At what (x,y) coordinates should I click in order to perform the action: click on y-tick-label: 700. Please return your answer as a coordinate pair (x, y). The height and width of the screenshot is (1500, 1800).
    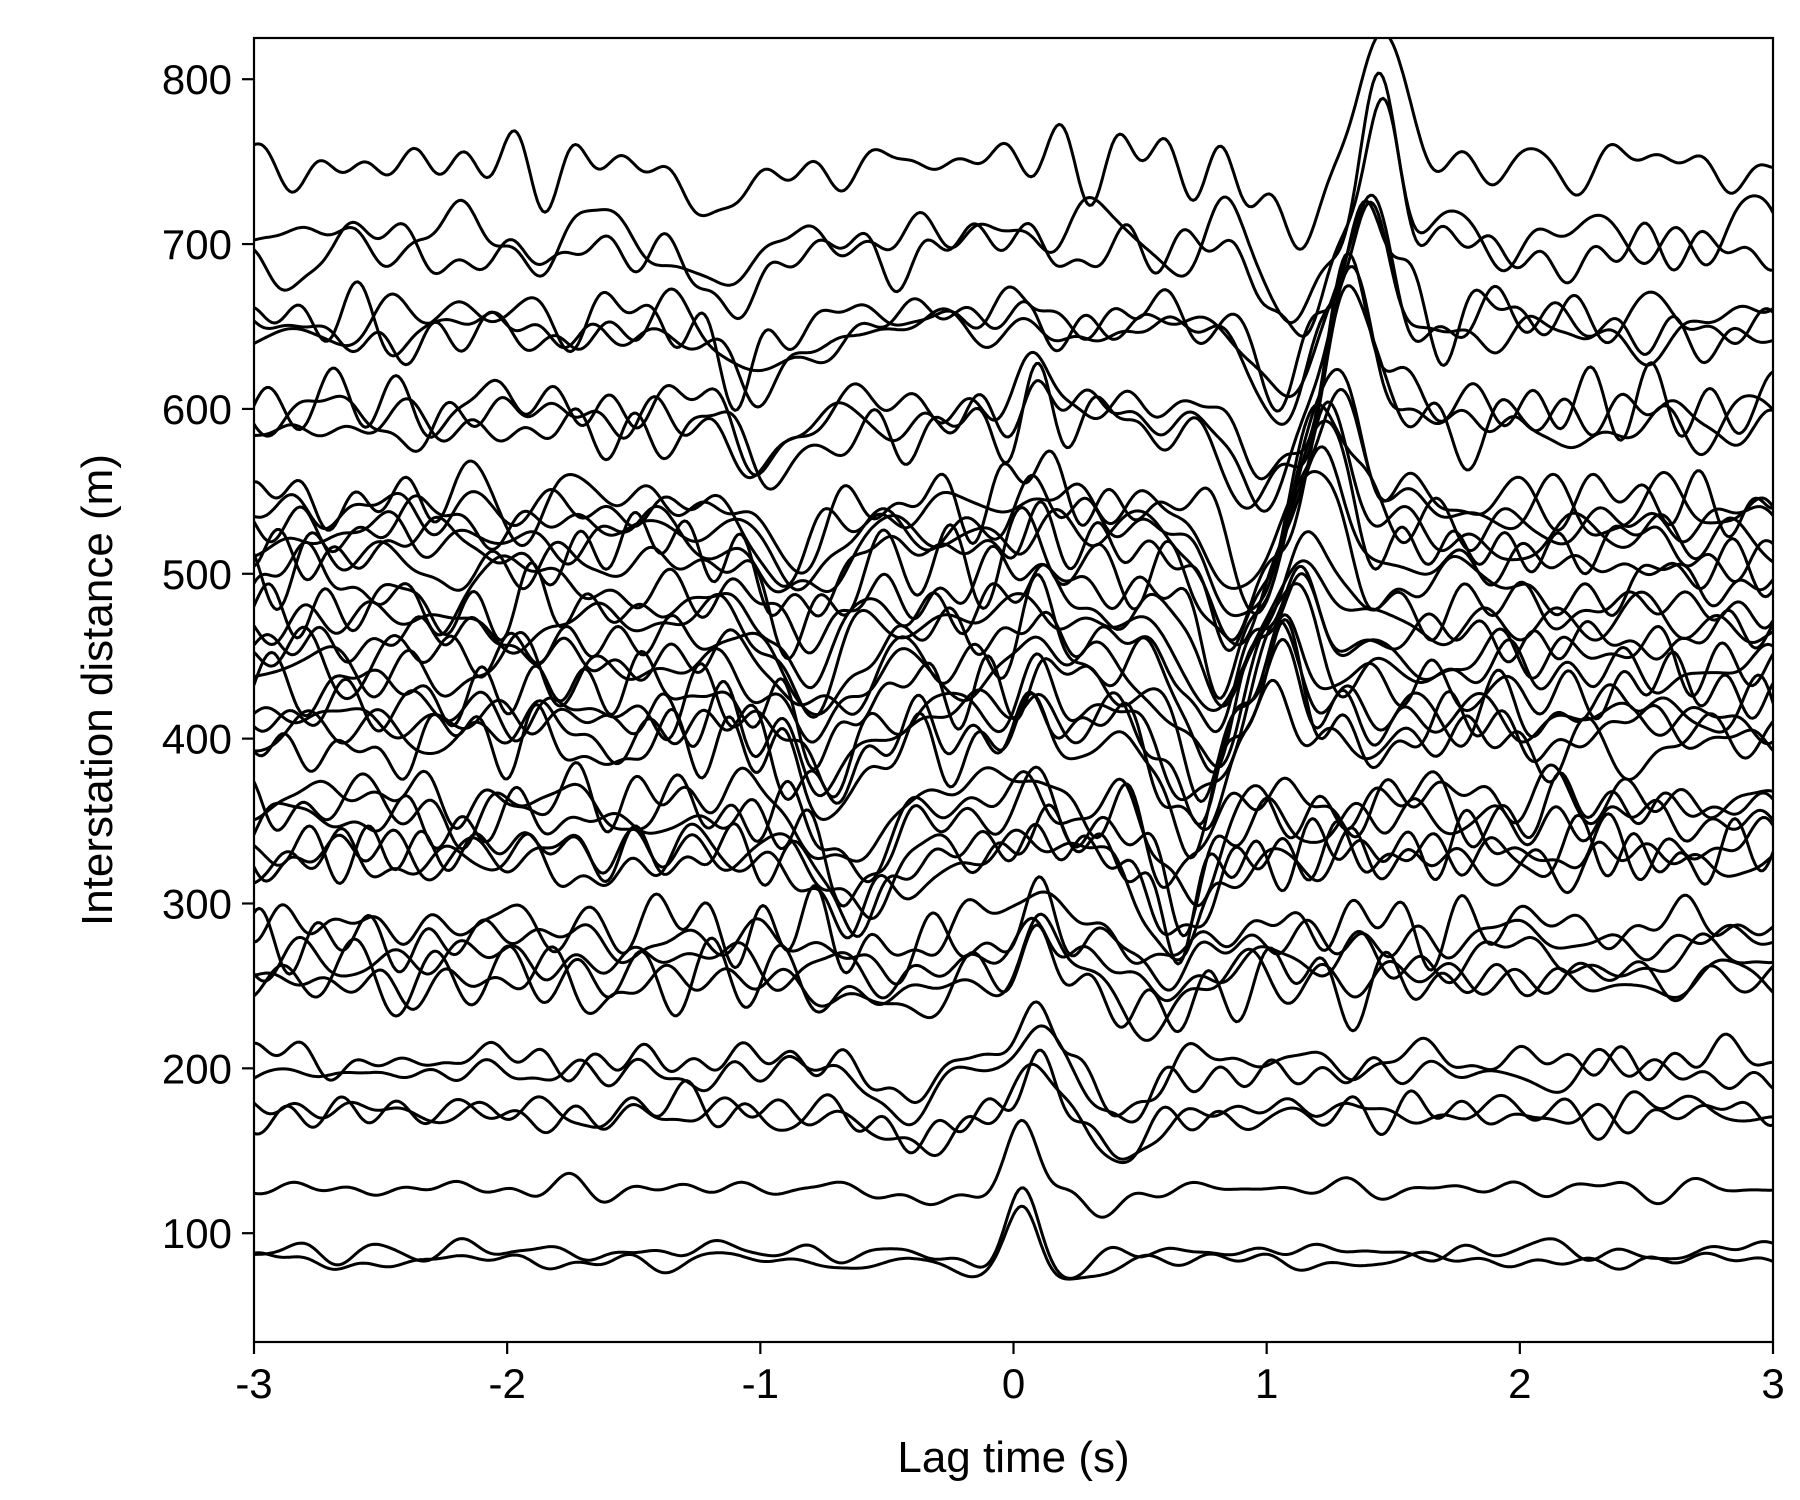
    Looking at the image, I should click on (197, 244).